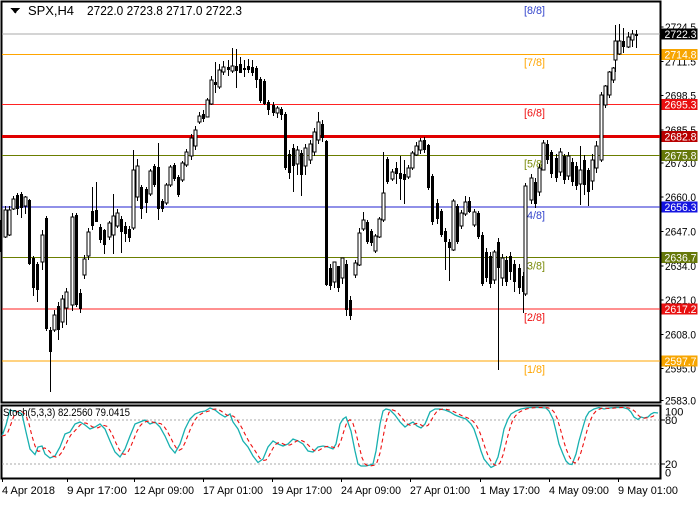  Describe the element at coordinates (680, 198) in the screenshot. I see `svg-text: 2660.0` at that location.